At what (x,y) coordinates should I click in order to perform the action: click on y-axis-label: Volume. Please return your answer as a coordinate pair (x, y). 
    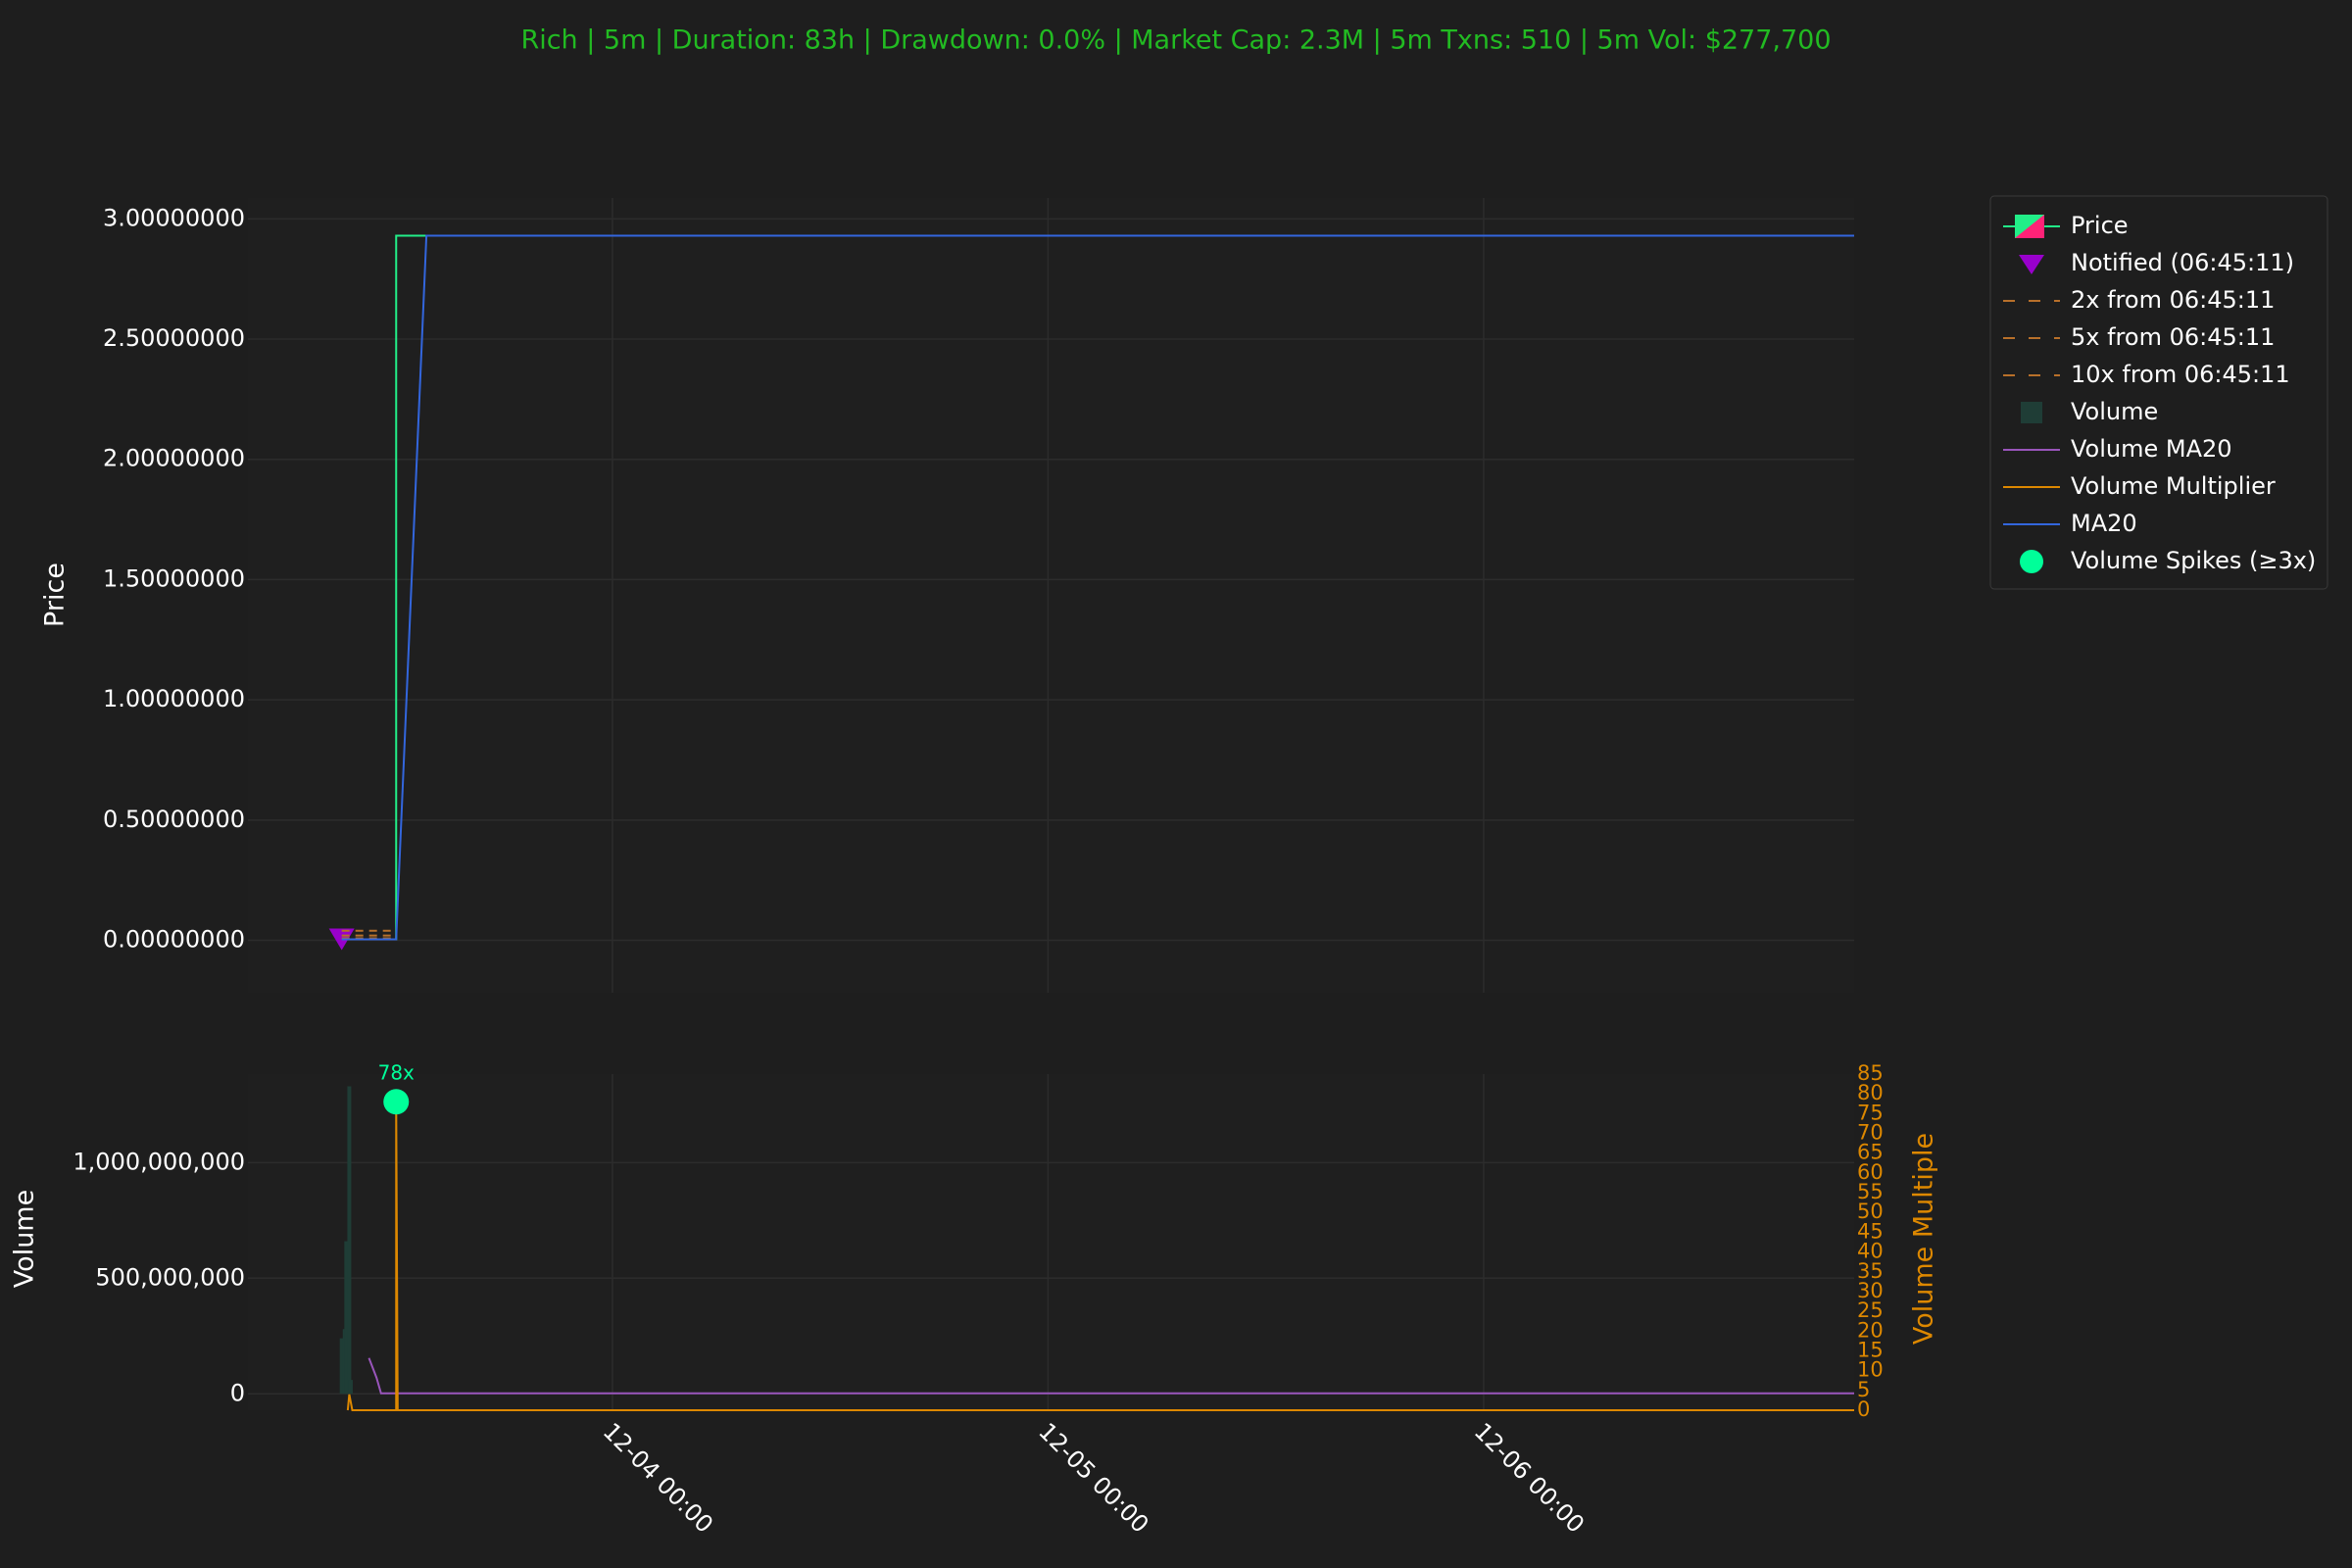
    Looking at the image, I should click on (25, 1239).